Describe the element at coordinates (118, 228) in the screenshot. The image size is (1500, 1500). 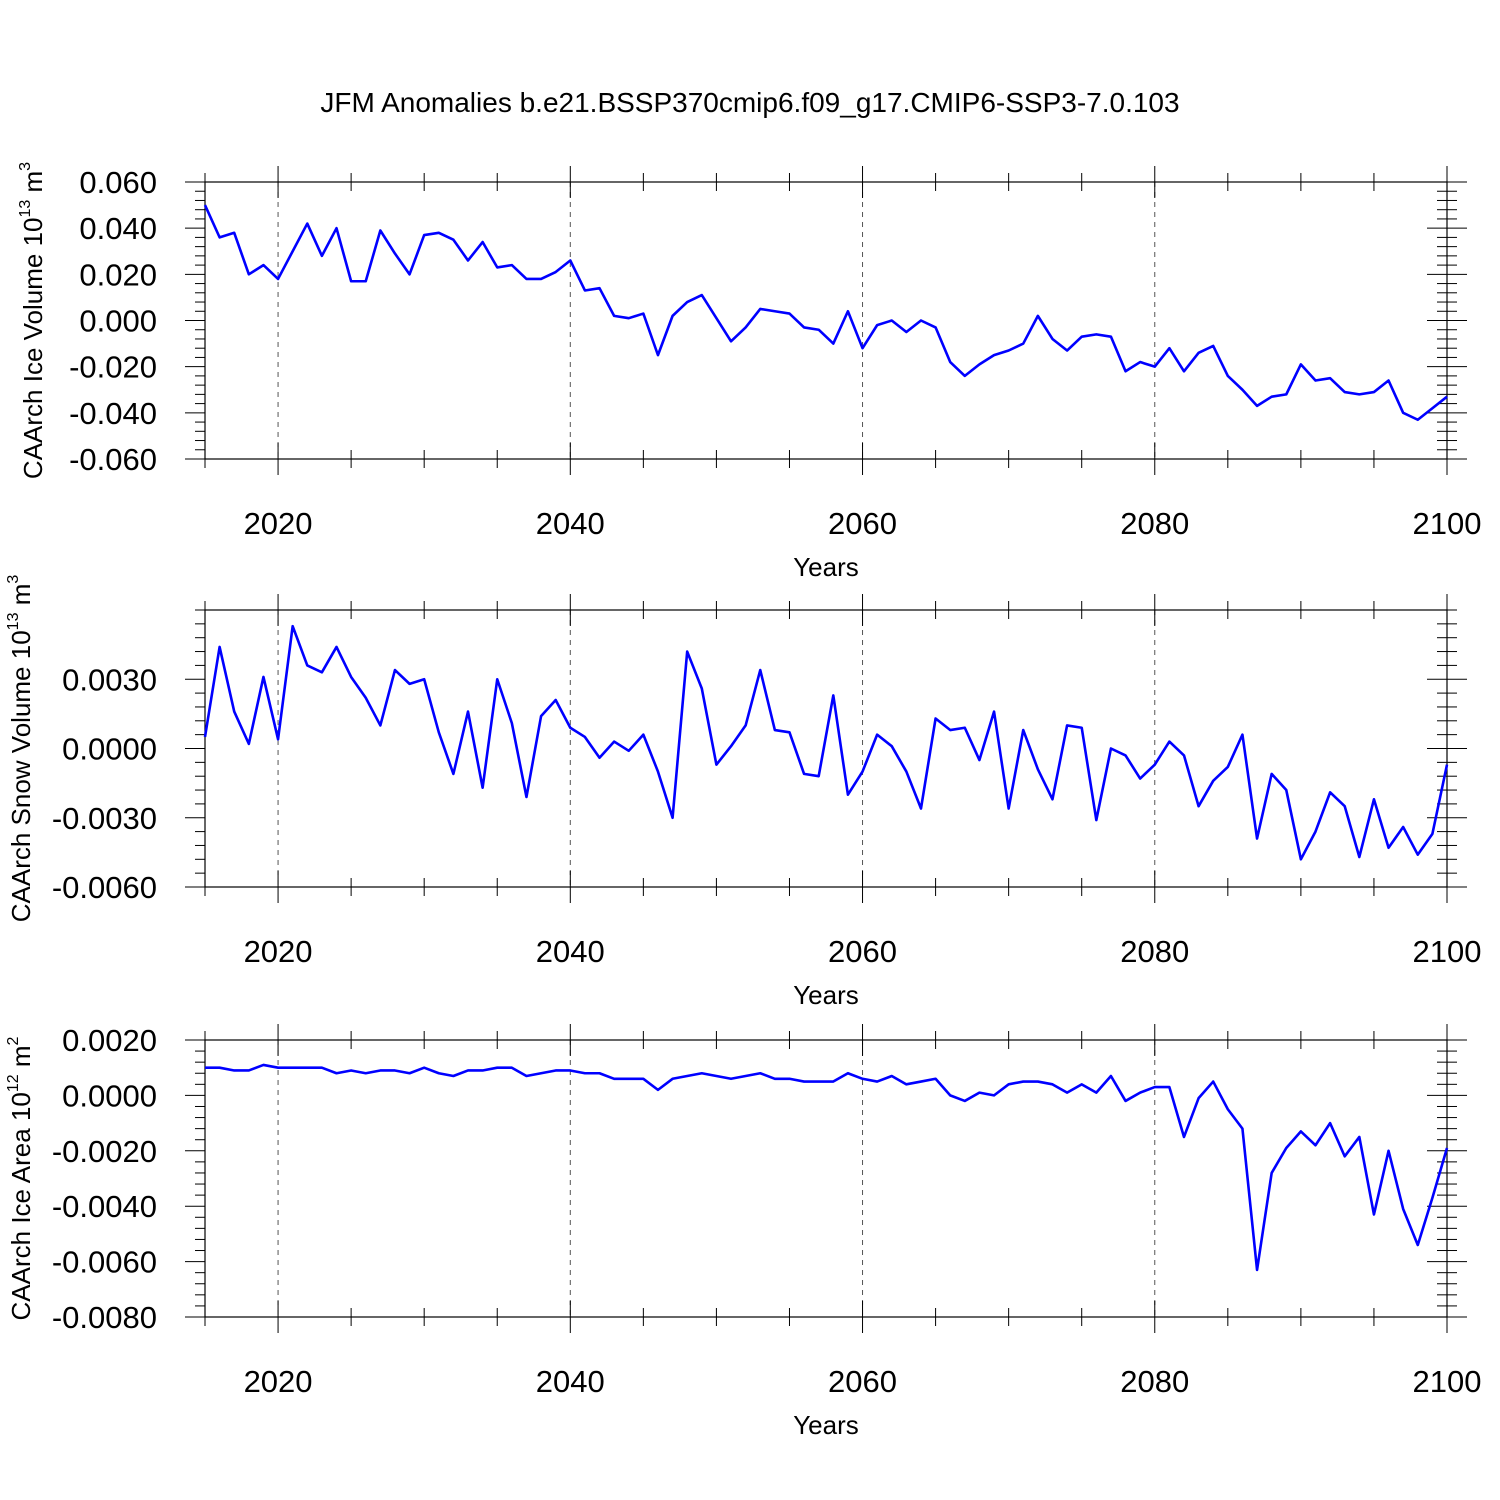
I see `y-tick-label: 0.040` at that location.